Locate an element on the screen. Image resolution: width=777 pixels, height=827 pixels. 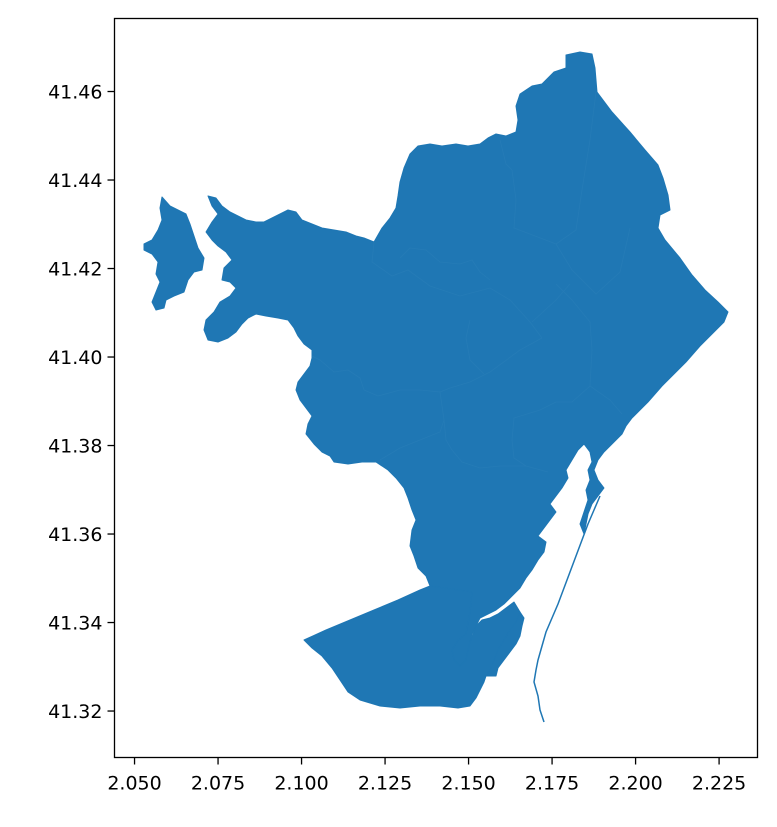
x-axis: 2.050 2.075 2.100 2.125 2.150 2.175 2.200 2.225 is located at coordinates (426, 776).